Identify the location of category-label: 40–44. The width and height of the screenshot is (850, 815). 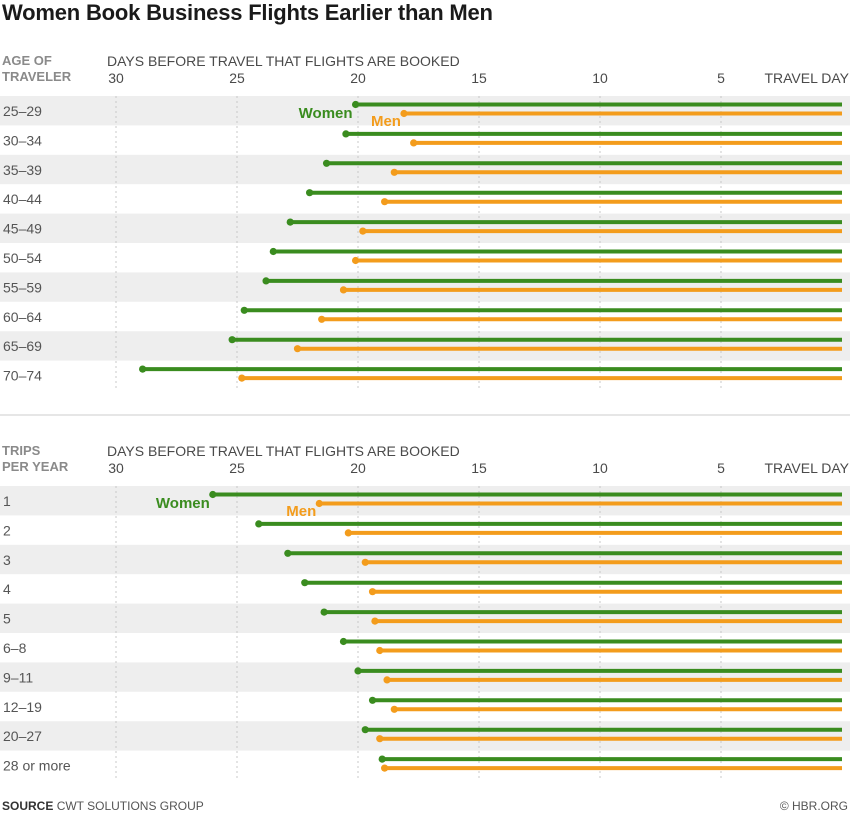
(22, 199).